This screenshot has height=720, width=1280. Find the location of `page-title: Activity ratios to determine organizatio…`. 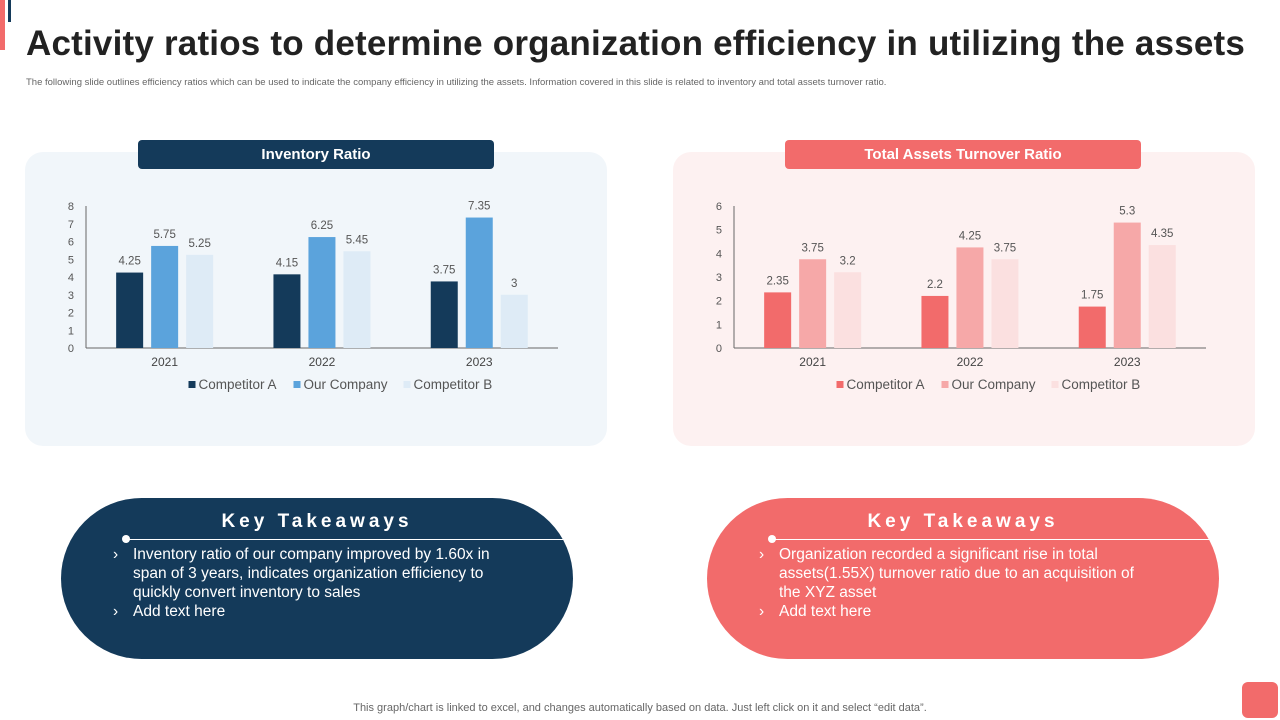

page-title: Activity ratios to determine organizatio… is located at coordinates (636, 43).